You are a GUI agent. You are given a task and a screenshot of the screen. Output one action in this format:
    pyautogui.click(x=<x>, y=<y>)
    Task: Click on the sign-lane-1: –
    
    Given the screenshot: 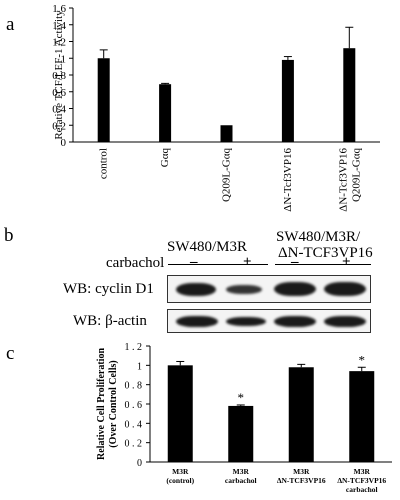 What is the action you would take?
    pyautogui.click(x=194, y=262)
    